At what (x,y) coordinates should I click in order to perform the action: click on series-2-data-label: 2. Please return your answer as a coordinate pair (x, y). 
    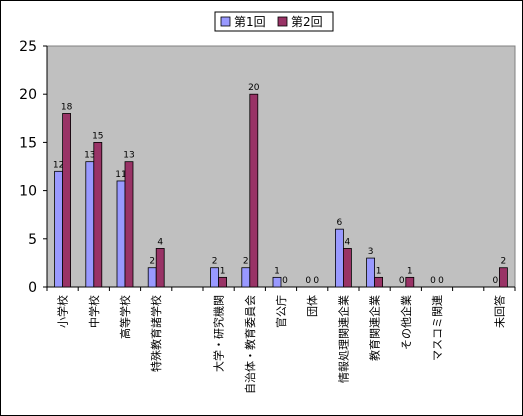
    Looking at the image, I should click on (504, 262).